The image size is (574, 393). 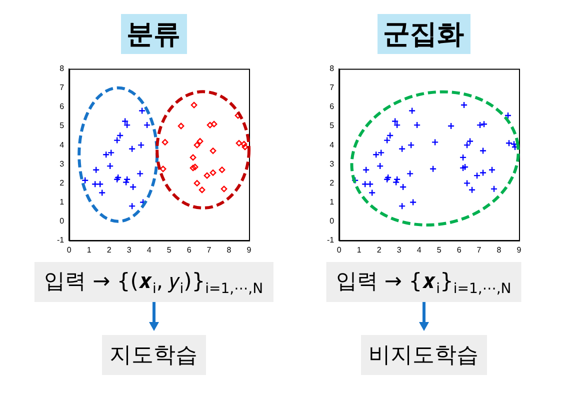 What do you see at coordinates (332, 183) in the screenshot?
I see `y-tick-label: 2` at bounding box center [332, 183].